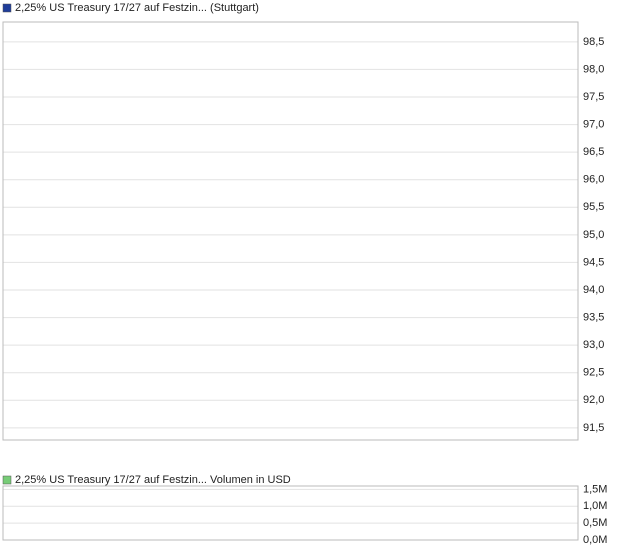 The image size is (620, 546). Describe the element at coordinates (595, 506) in the screenshot. I see `y-tick-label: 1,0M` at that location.